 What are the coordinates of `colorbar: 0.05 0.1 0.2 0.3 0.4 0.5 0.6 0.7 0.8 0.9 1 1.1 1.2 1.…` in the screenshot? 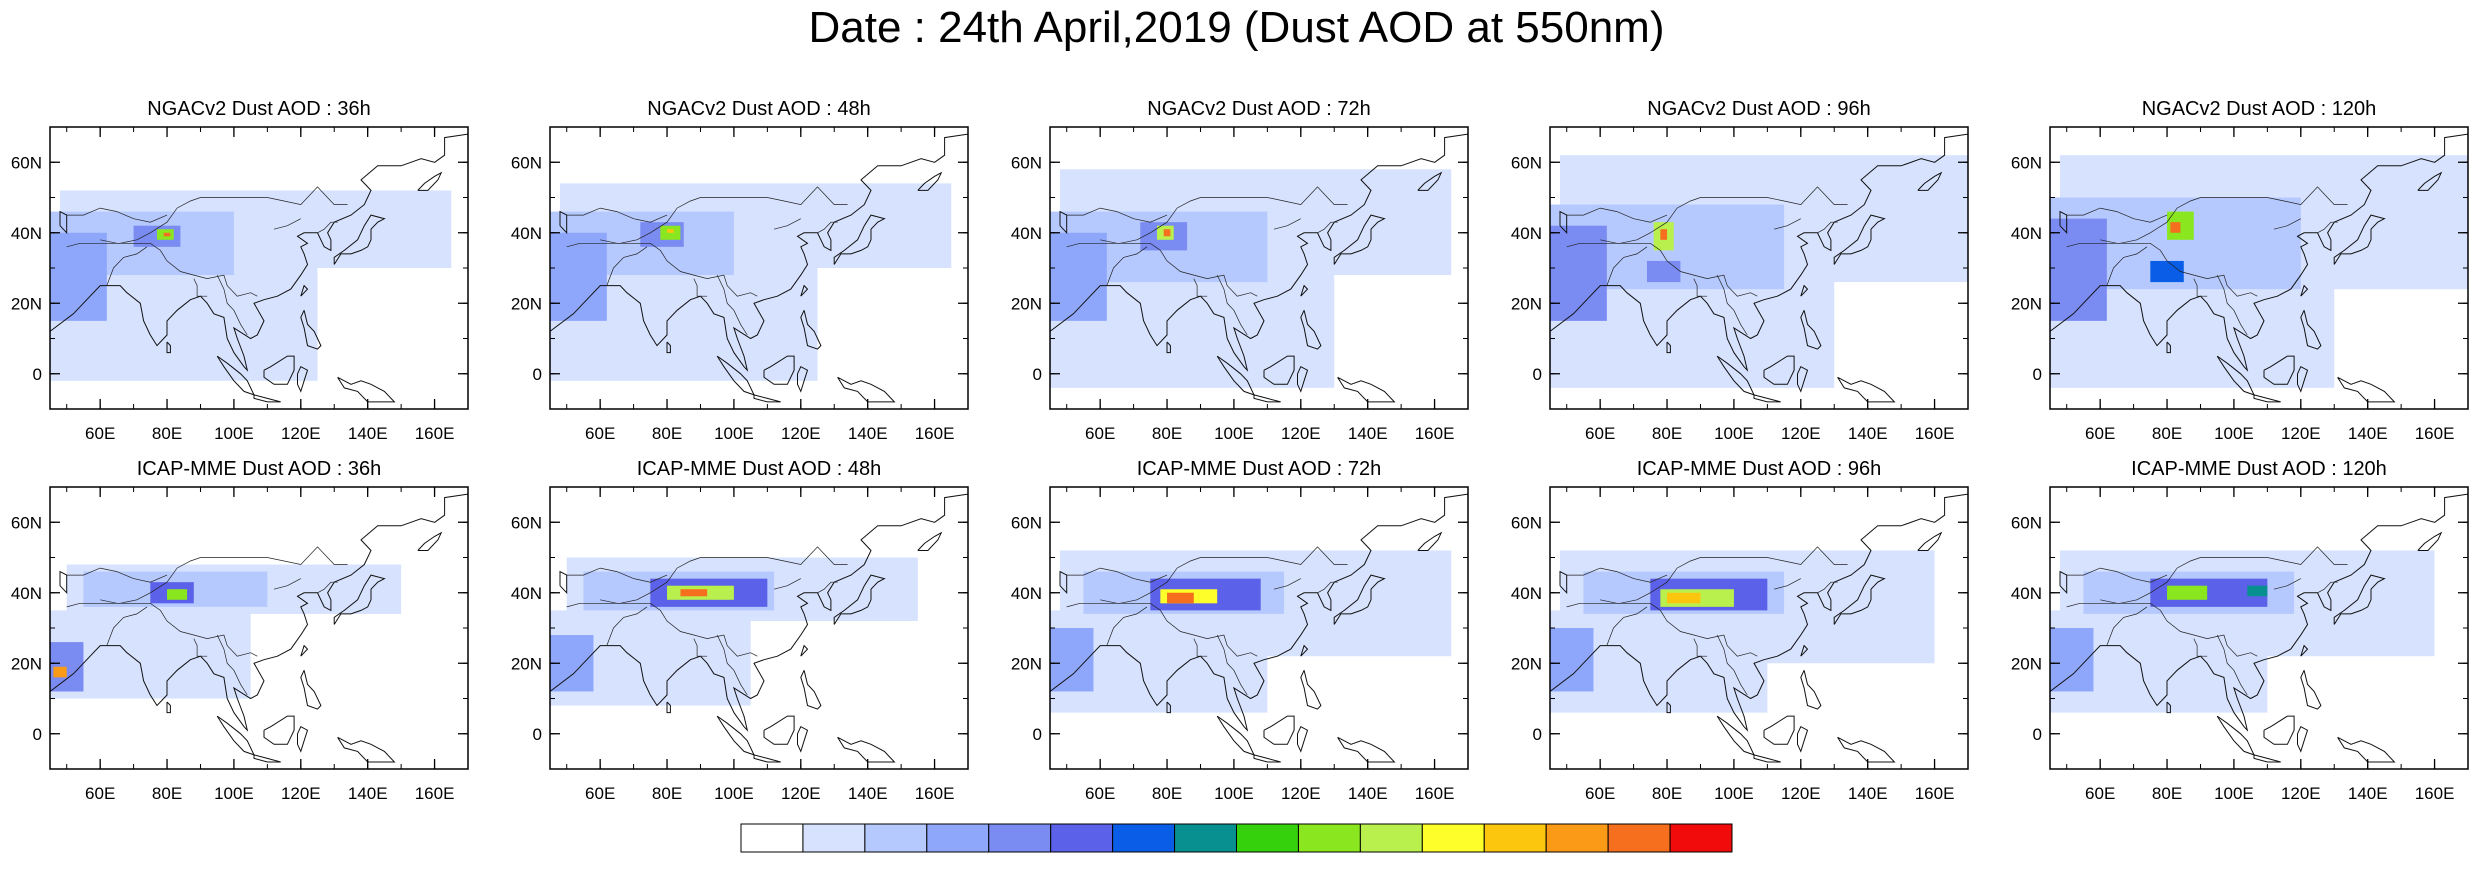 It's located at (1236, 848).